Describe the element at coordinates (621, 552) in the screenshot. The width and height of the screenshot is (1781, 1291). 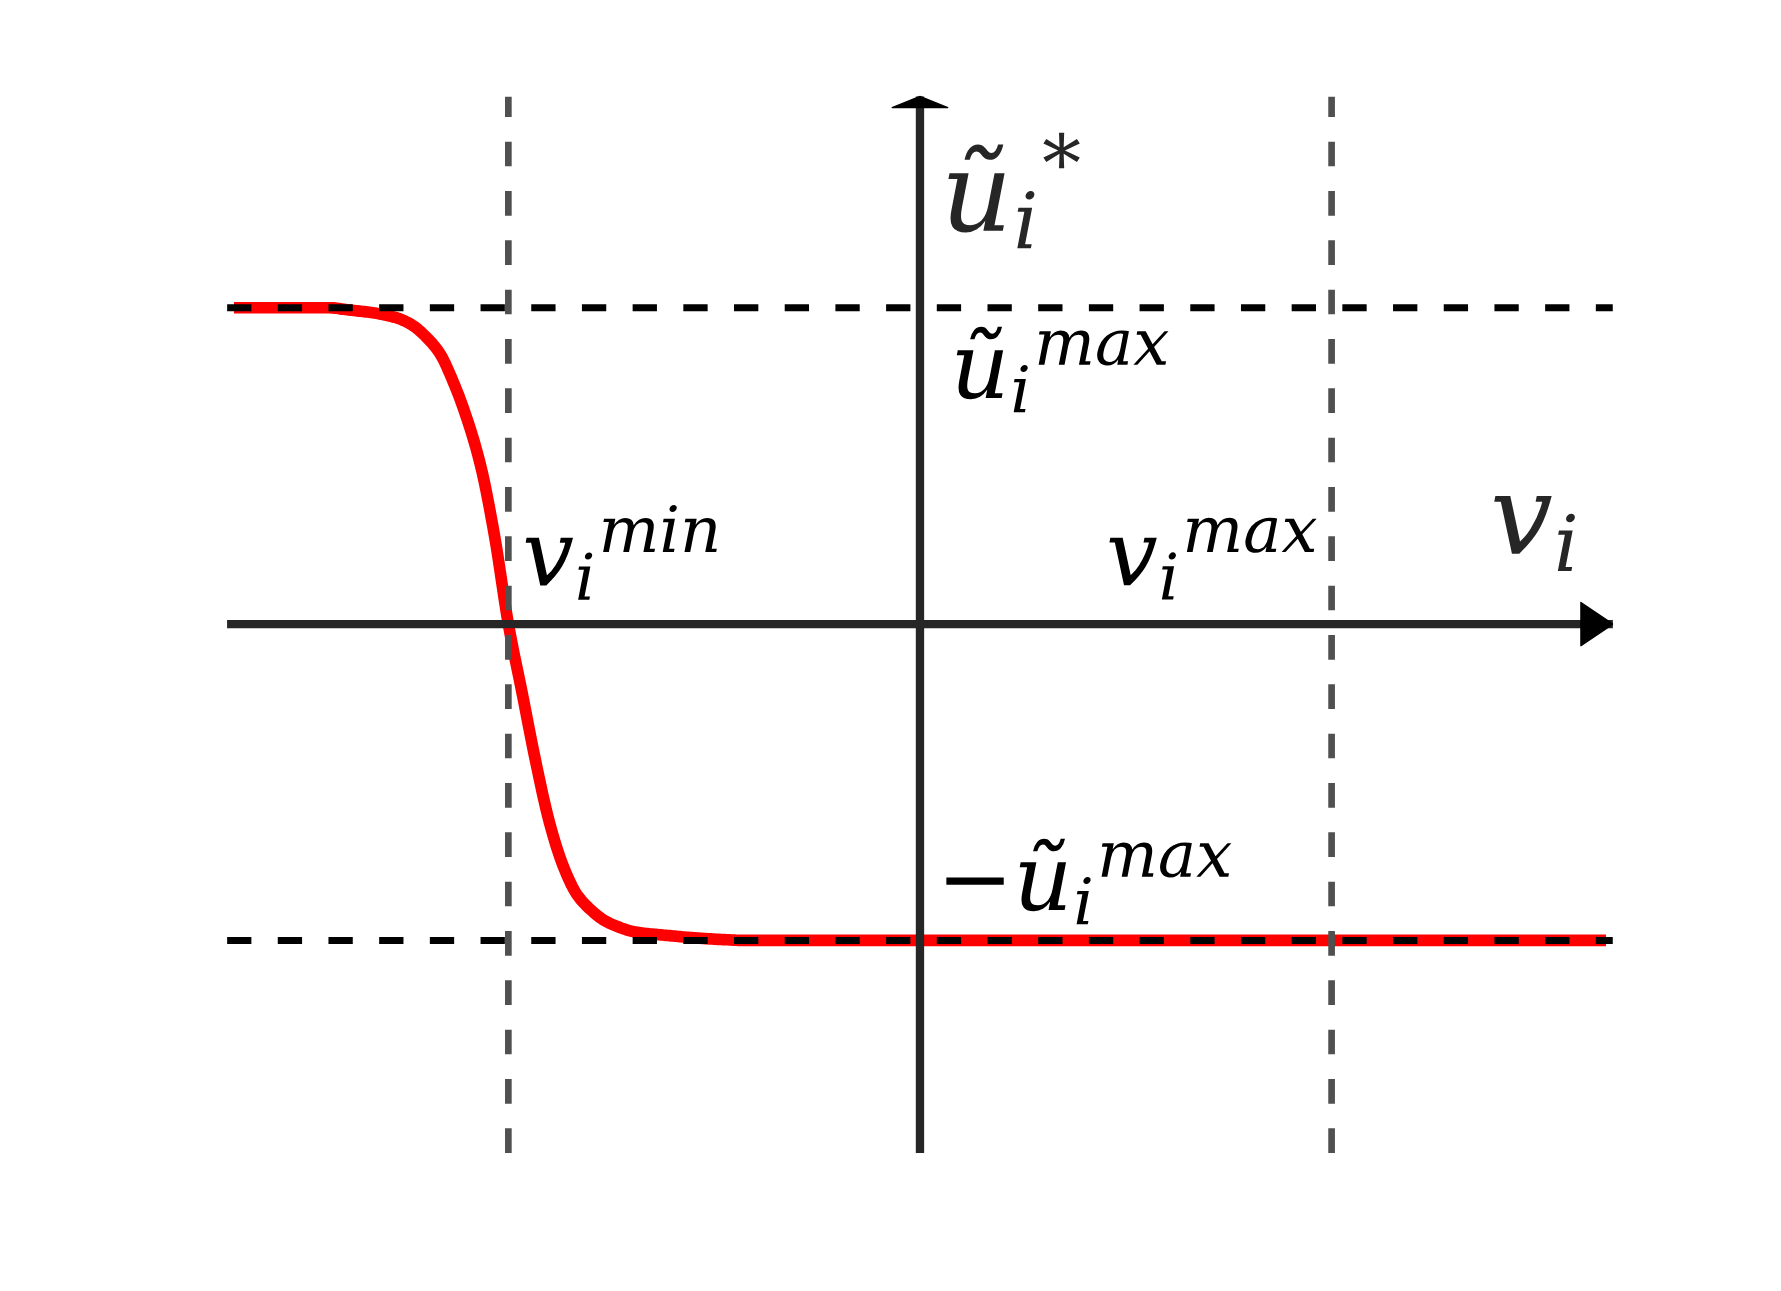
I see `annotation: v$_{i}$$^{min}$` at that location.